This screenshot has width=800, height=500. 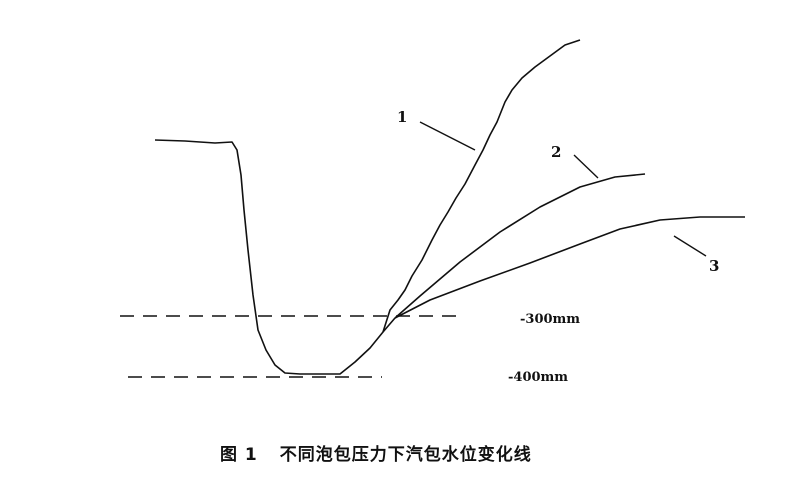 What do you see at coordinates (275, 257) in the screenshot?
I see `common-curve-segment` at bounding box center [275, 257].